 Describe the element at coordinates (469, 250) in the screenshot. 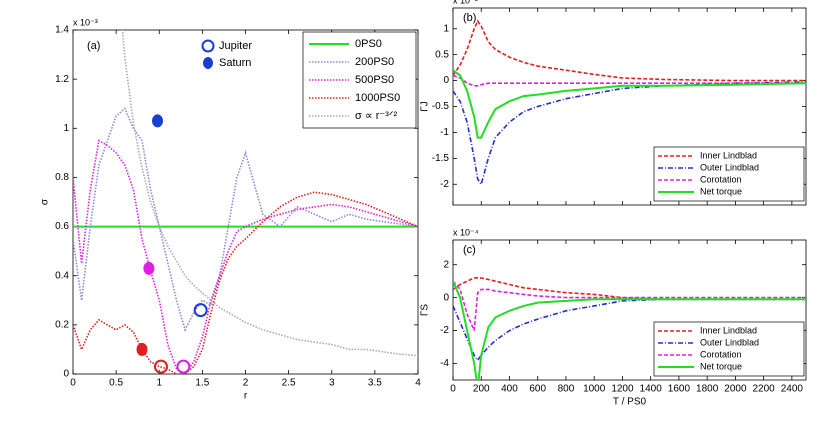

I see `panel-label: (c)` at that location.